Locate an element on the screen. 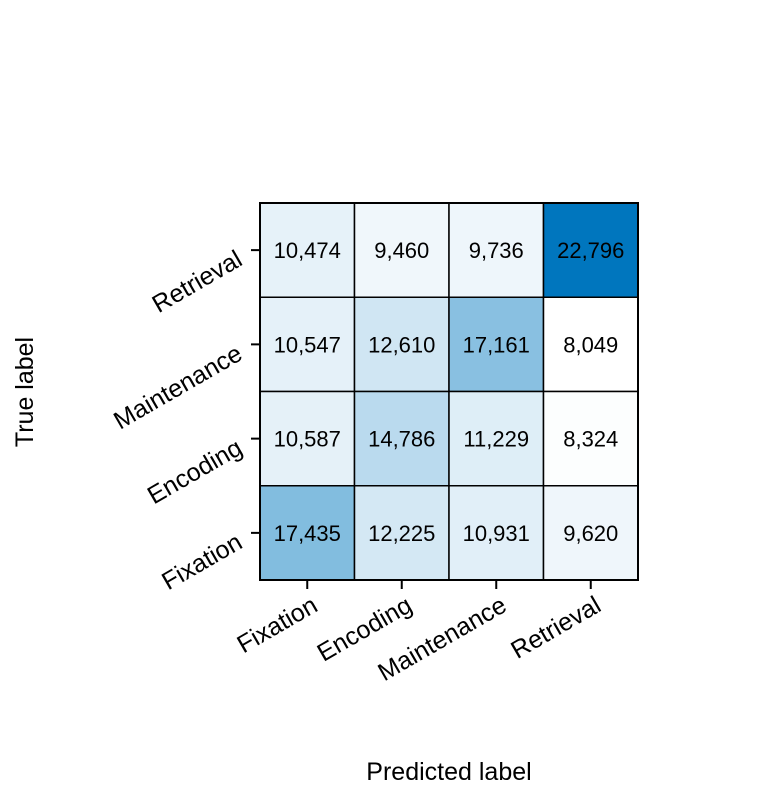 This screenshot has width=766, height=809. x-tick-label: Retrieval is located at coordinates (555, 628).